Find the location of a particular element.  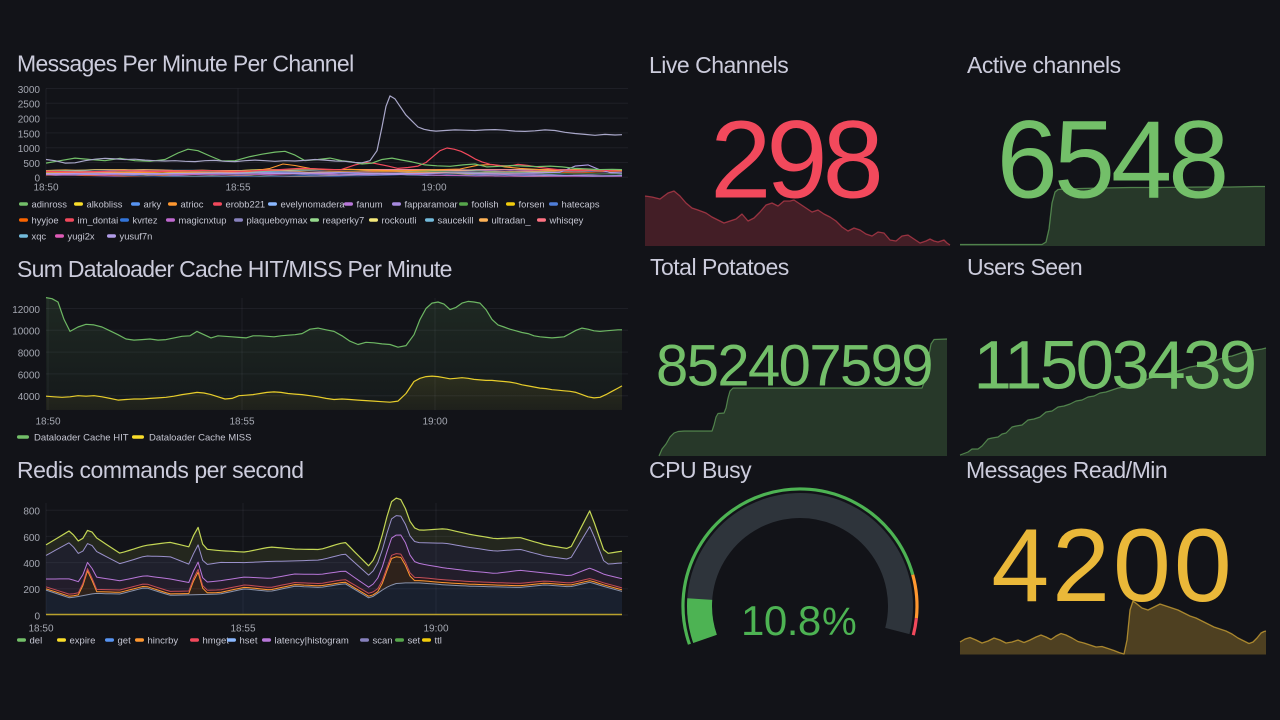

svg-text:Sum Dataloader Cache HIT/MISS: Sum Dataloader Cache HIT/MISS Per Minute is located at coordinates (234, 269).